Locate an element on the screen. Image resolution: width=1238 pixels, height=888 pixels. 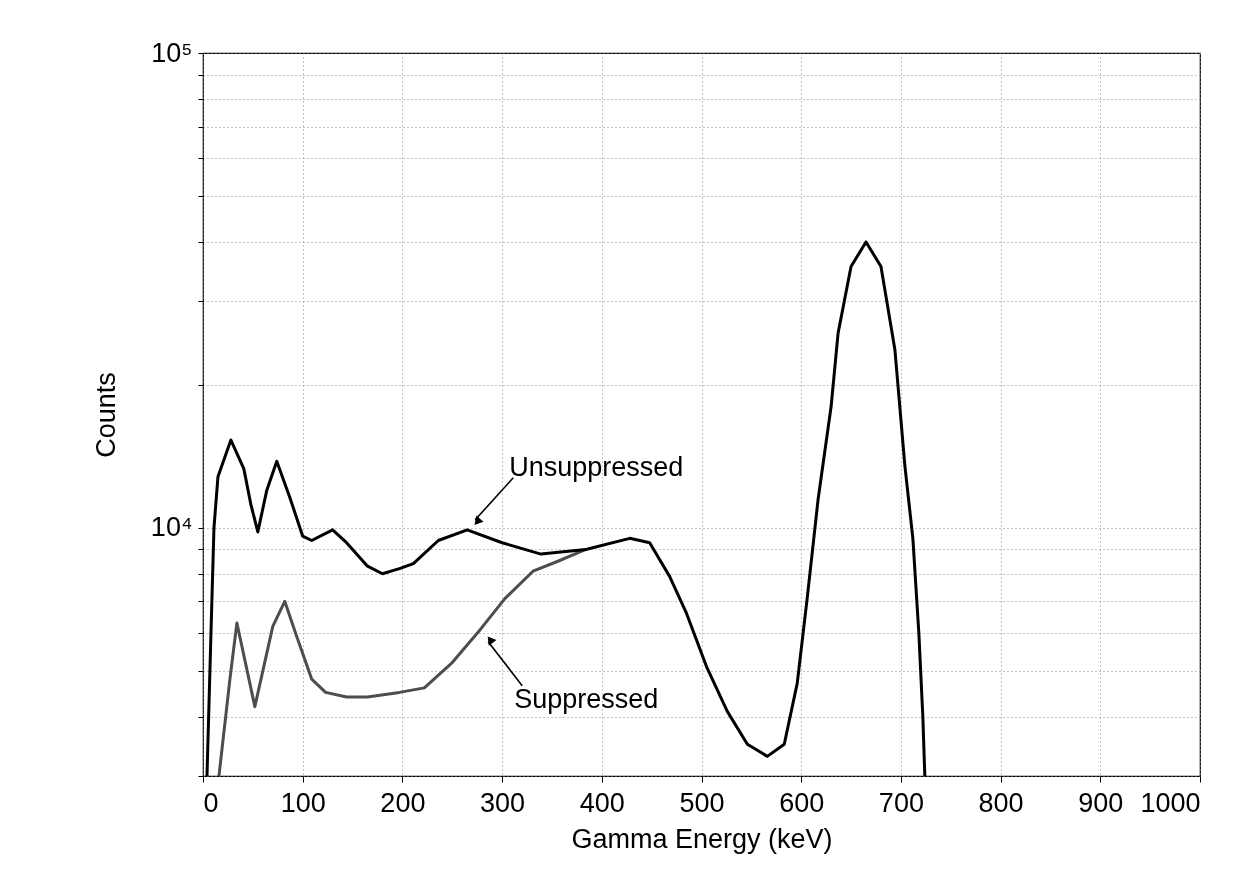
x-tick-label: 300 is located at coordinates (503, 802).